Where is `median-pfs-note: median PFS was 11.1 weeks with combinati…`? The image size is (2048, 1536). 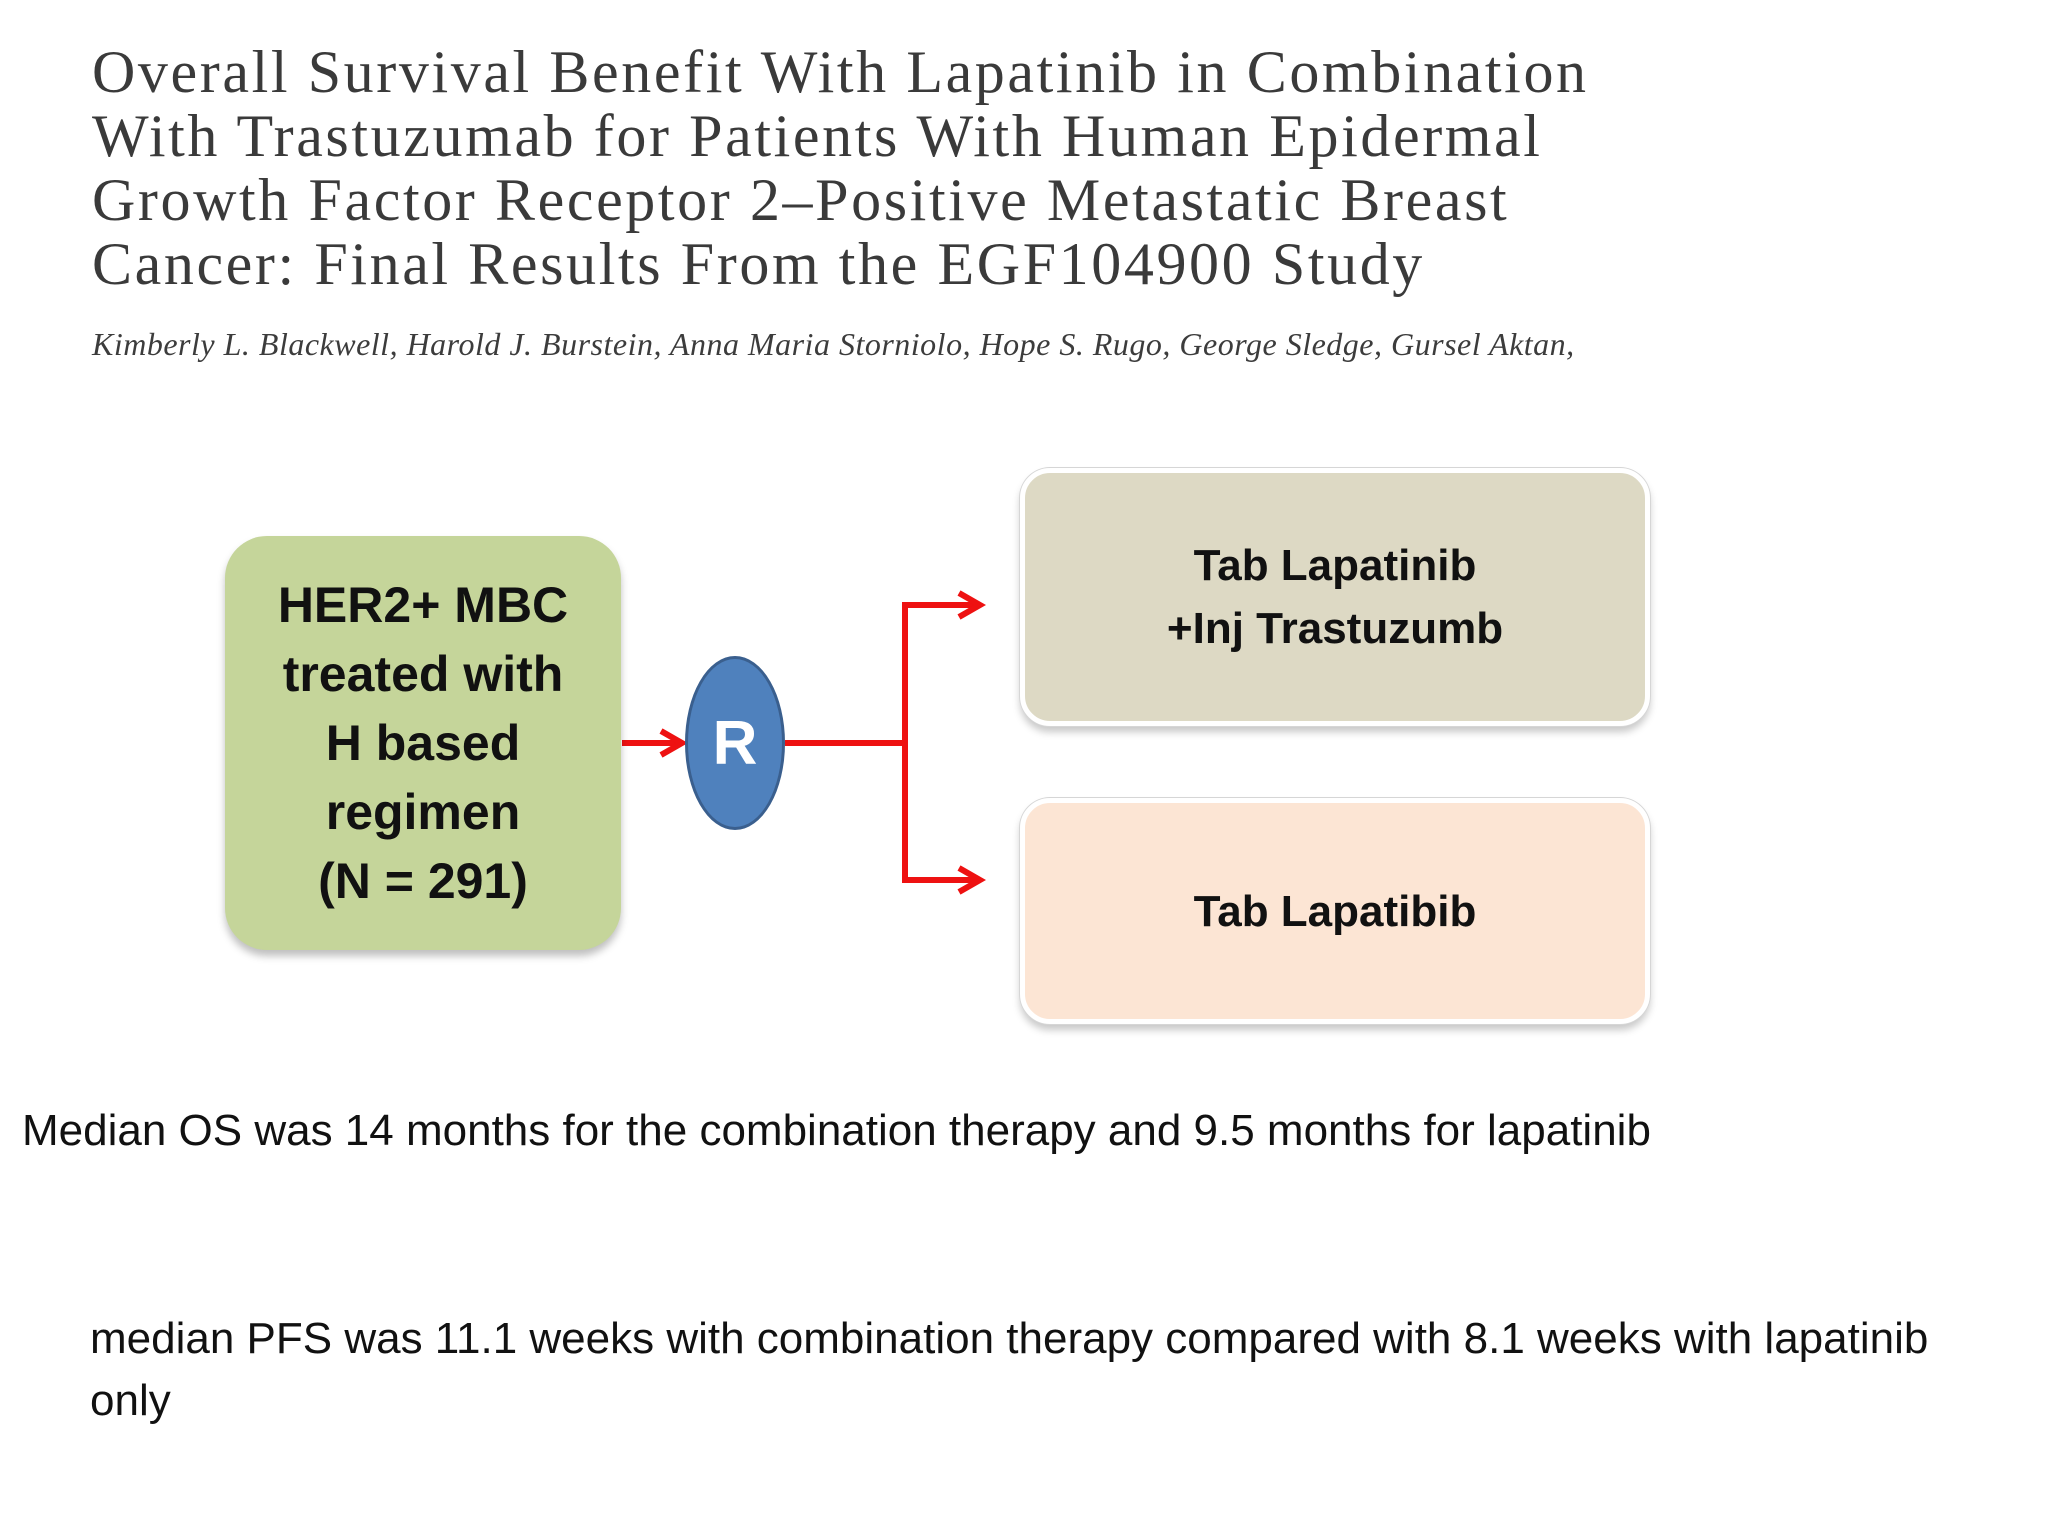 median-pfs-note: median PFS was 11.1 weeks with combinati… is located at coordinates (1009, 1369).